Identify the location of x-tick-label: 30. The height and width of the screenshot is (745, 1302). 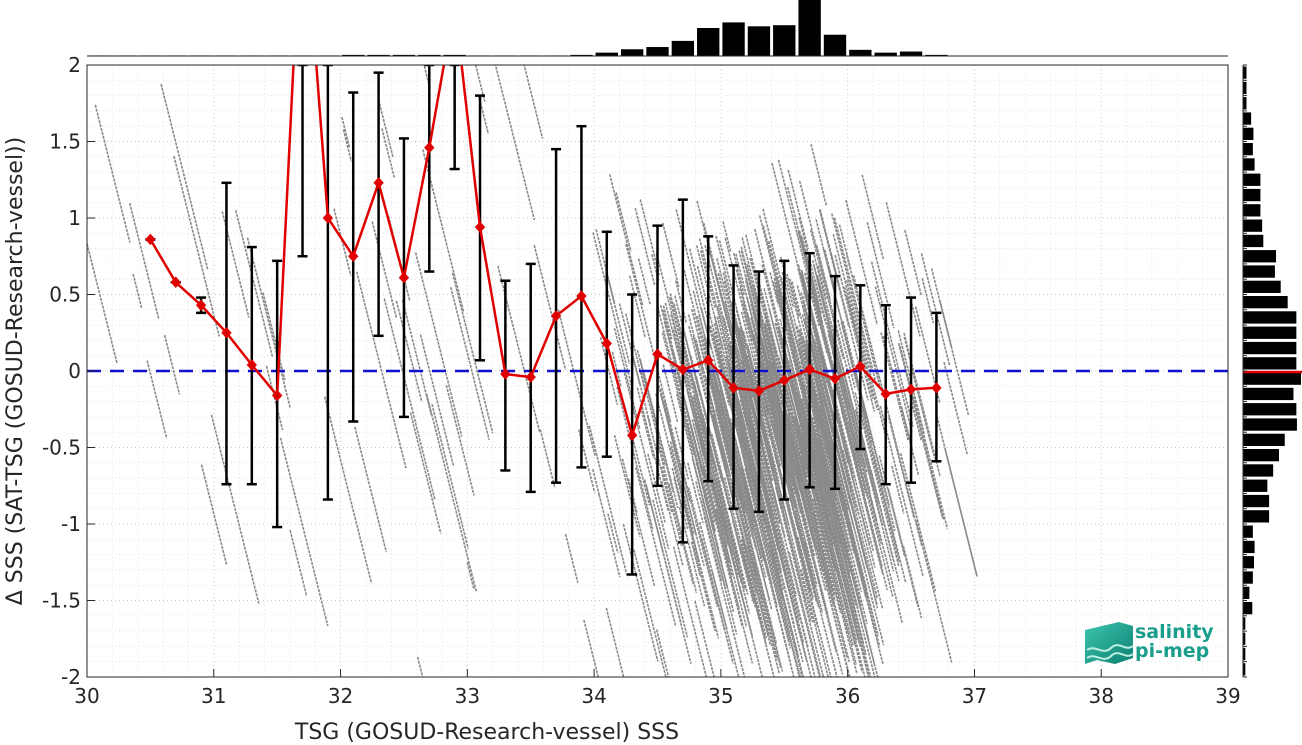
(86, 696).